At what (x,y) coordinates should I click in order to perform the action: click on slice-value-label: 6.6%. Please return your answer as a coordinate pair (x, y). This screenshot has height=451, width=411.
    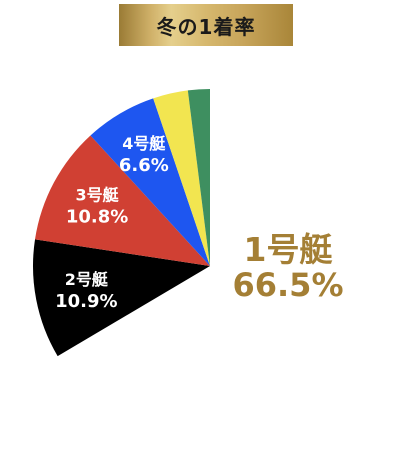
    Looking at the image, I should click on (144, 165).